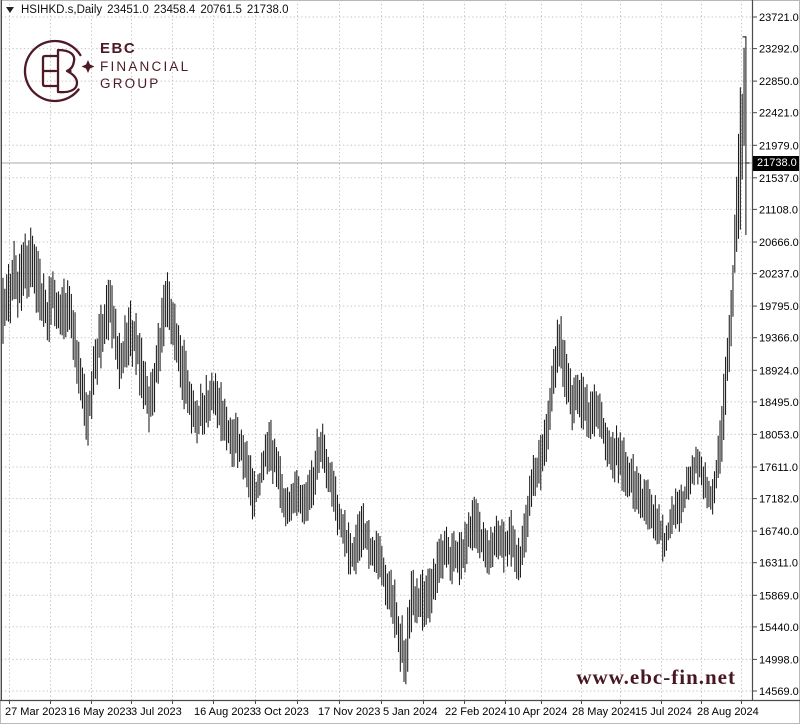 This screenshot has height=724, width=800. I want to click on close-value: 21738.0, so click(267, 10).